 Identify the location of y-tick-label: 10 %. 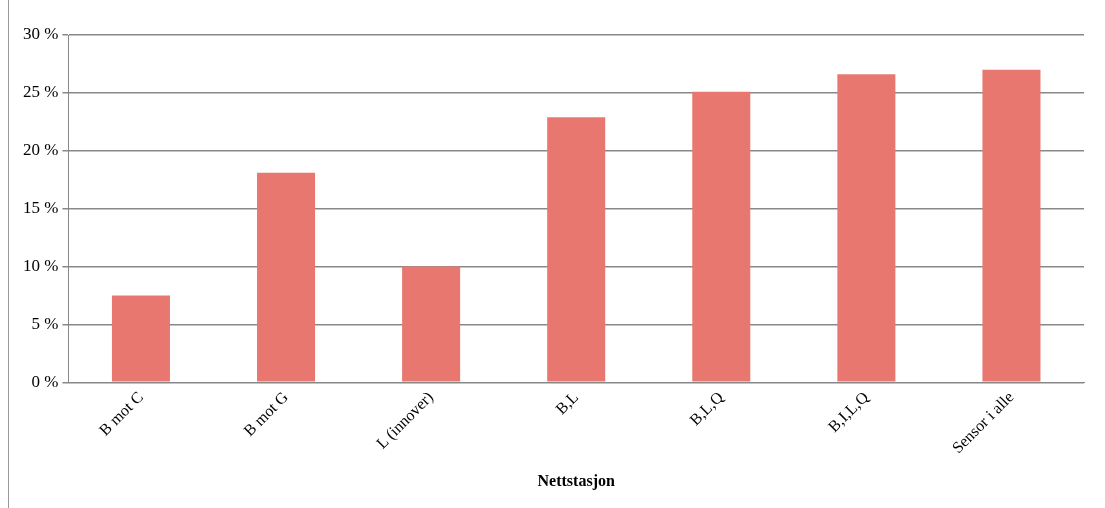
(40, 265).